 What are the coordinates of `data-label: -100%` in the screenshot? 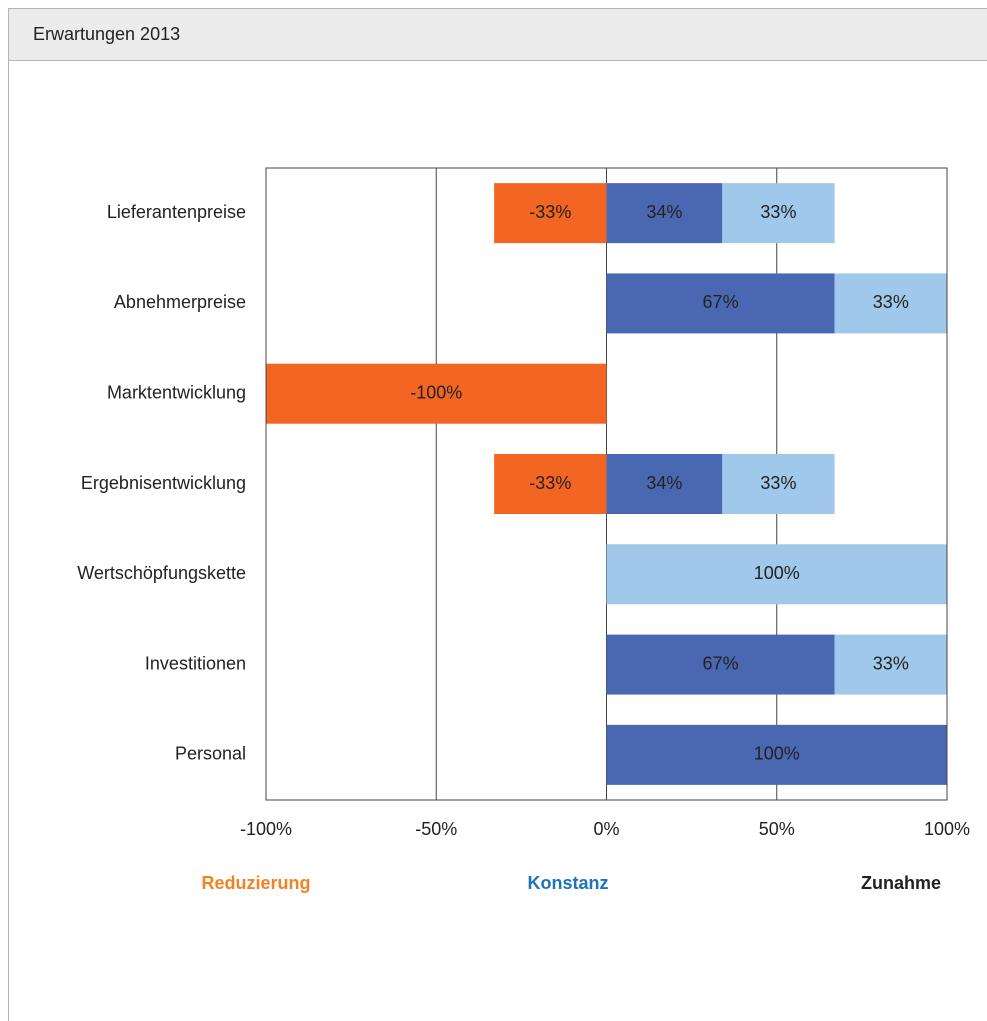 It's located at (436, 392).